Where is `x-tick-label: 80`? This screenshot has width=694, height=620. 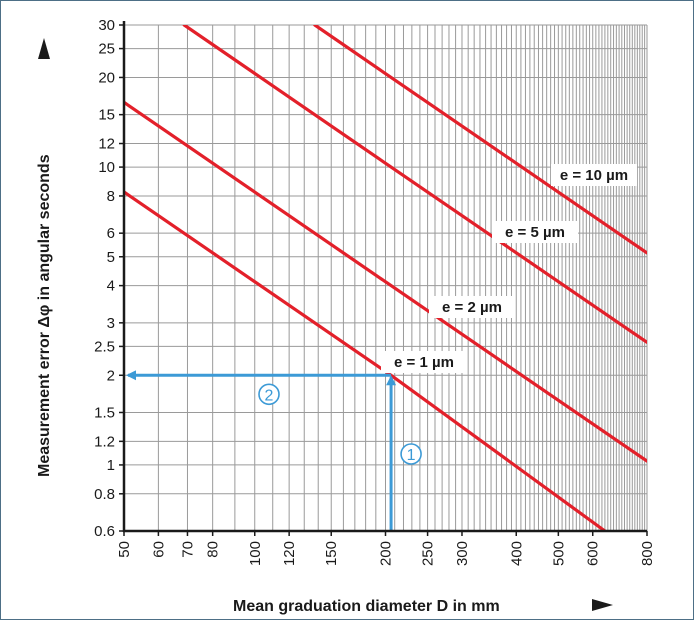 x-tick-label: 80 is located at coordinates (213, 549).